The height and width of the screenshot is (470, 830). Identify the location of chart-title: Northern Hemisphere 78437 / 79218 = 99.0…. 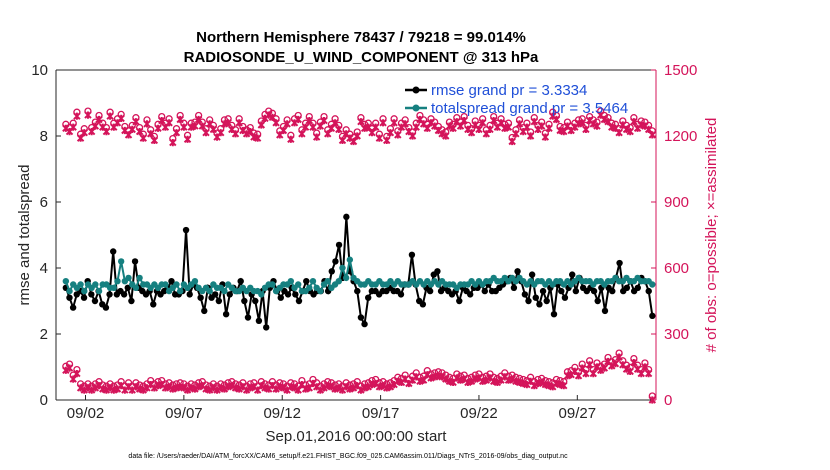
(361, 37).